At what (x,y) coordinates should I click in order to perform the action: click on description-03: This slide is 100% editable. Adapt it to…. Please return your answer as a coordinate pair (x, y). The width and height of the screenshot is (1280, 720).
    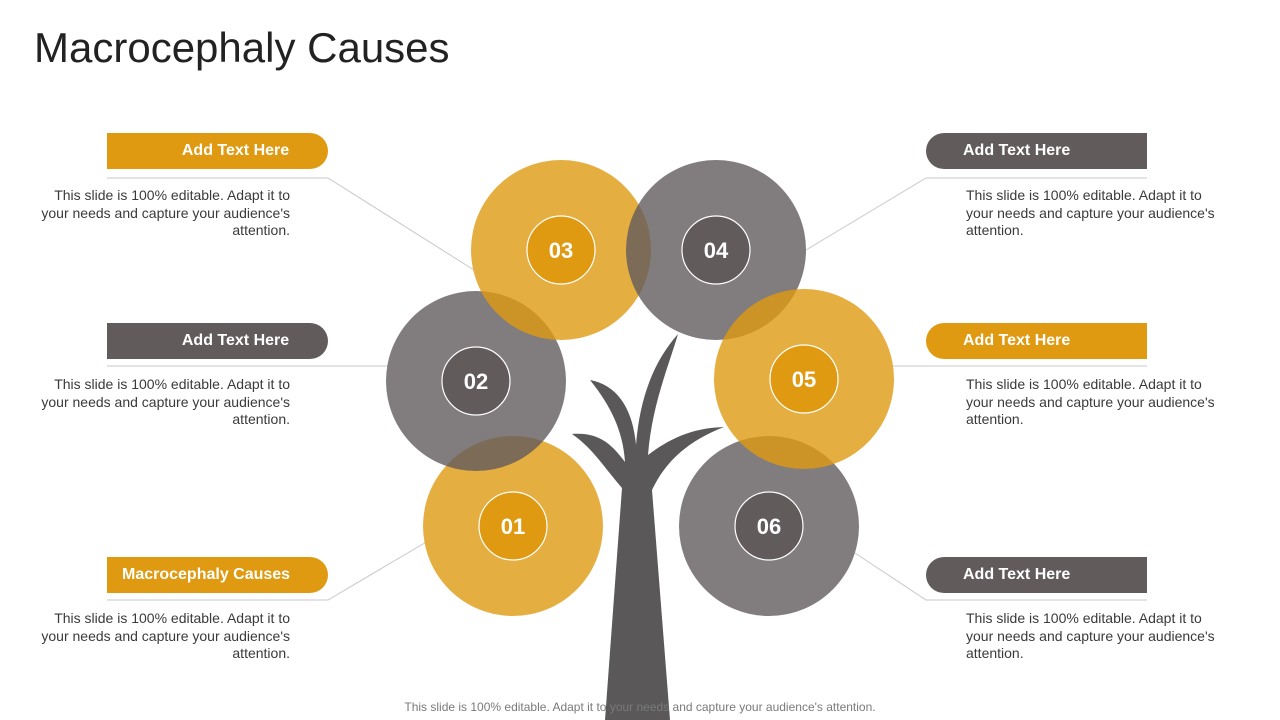
    Looking at the image, I should click on (165, 212).